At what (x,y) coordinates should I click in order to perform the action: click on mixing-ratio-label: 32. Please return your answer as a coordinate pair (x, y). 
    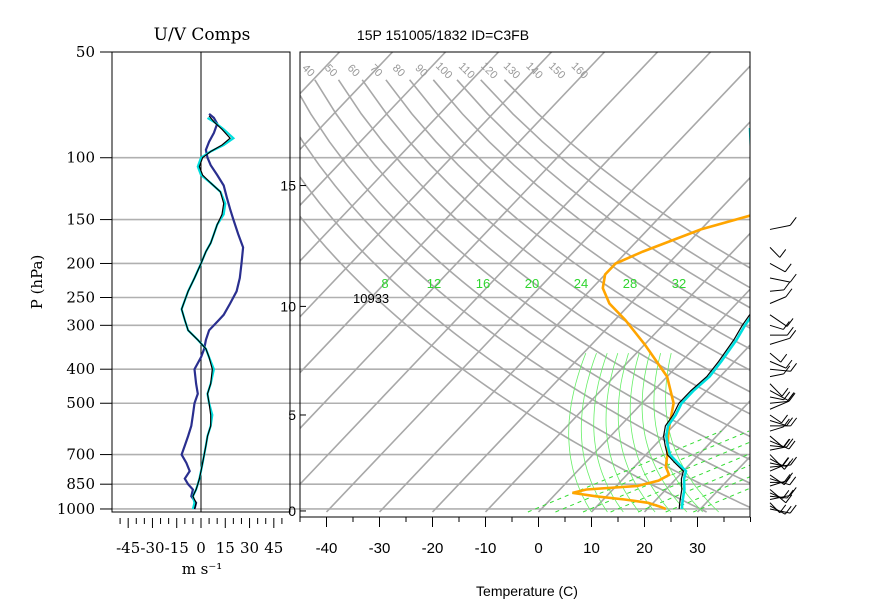
    Looking at the image, I should click on (679, 283).